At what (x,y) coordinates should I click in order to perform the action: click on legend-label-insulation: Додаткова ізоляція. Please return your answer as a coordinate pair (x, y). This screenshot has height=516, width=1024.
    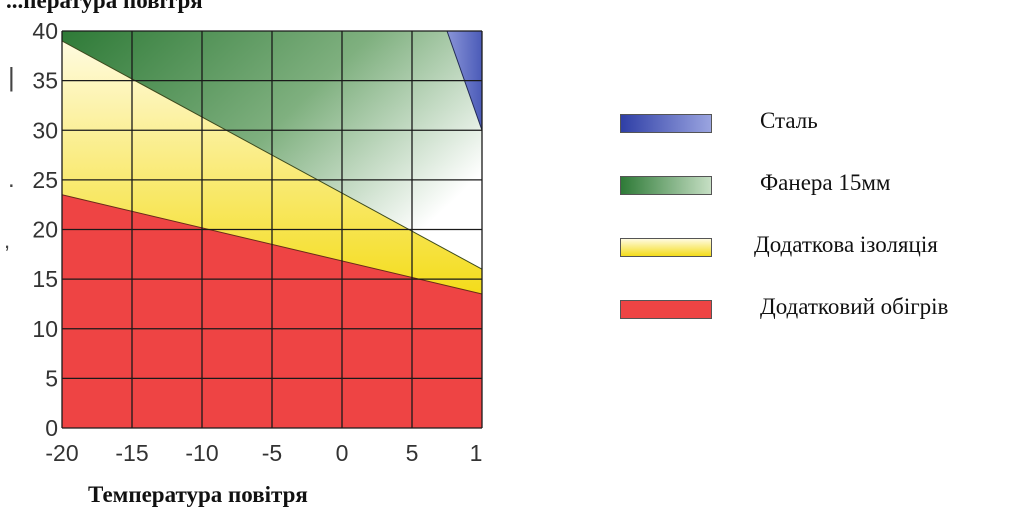
    Looking at the image, I should click on (846, 244).